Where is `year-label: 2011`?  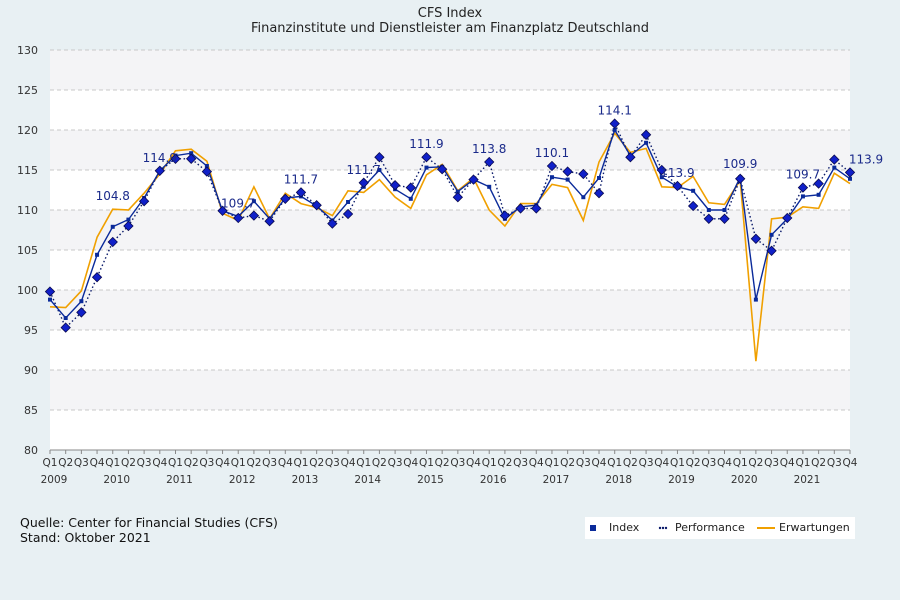 year-label: 2011 is located at coordinates (179, 480).